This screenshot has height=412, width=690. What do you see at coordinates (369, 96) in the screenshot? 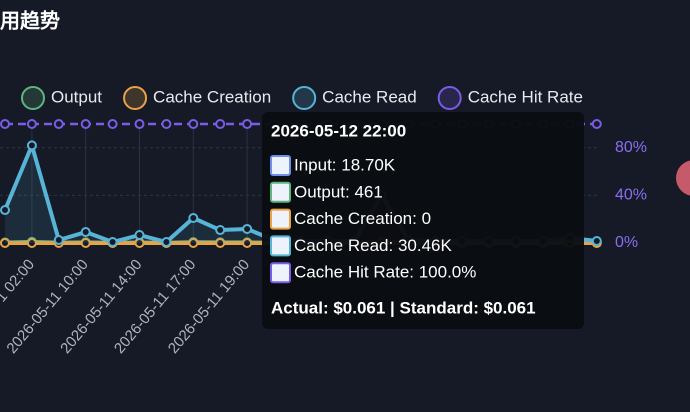
I see `legend-label: Cache Read` at bounding box center [369, 96].